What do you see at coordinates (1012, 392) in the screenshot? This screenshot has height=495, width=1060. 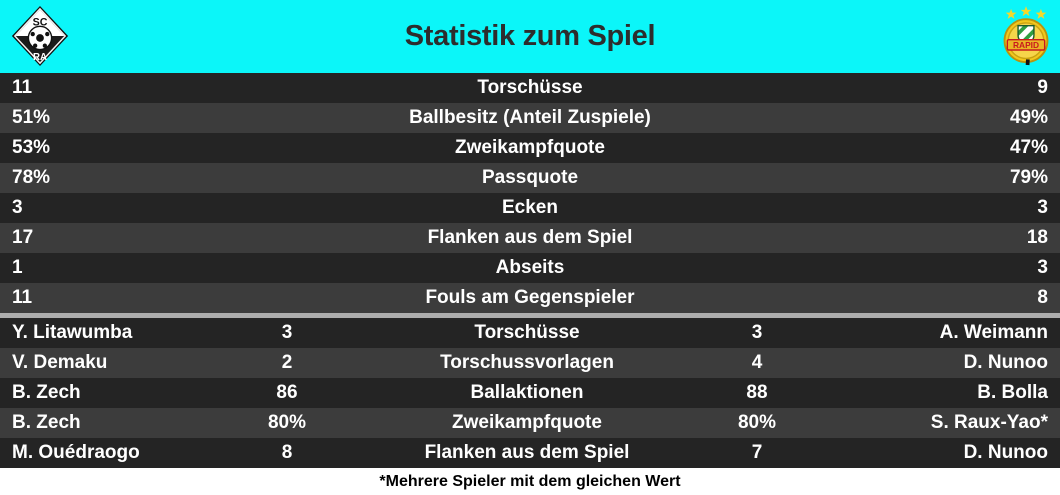 I see `away-player-name: B. Bolla` at bounding box center [1012, 392].